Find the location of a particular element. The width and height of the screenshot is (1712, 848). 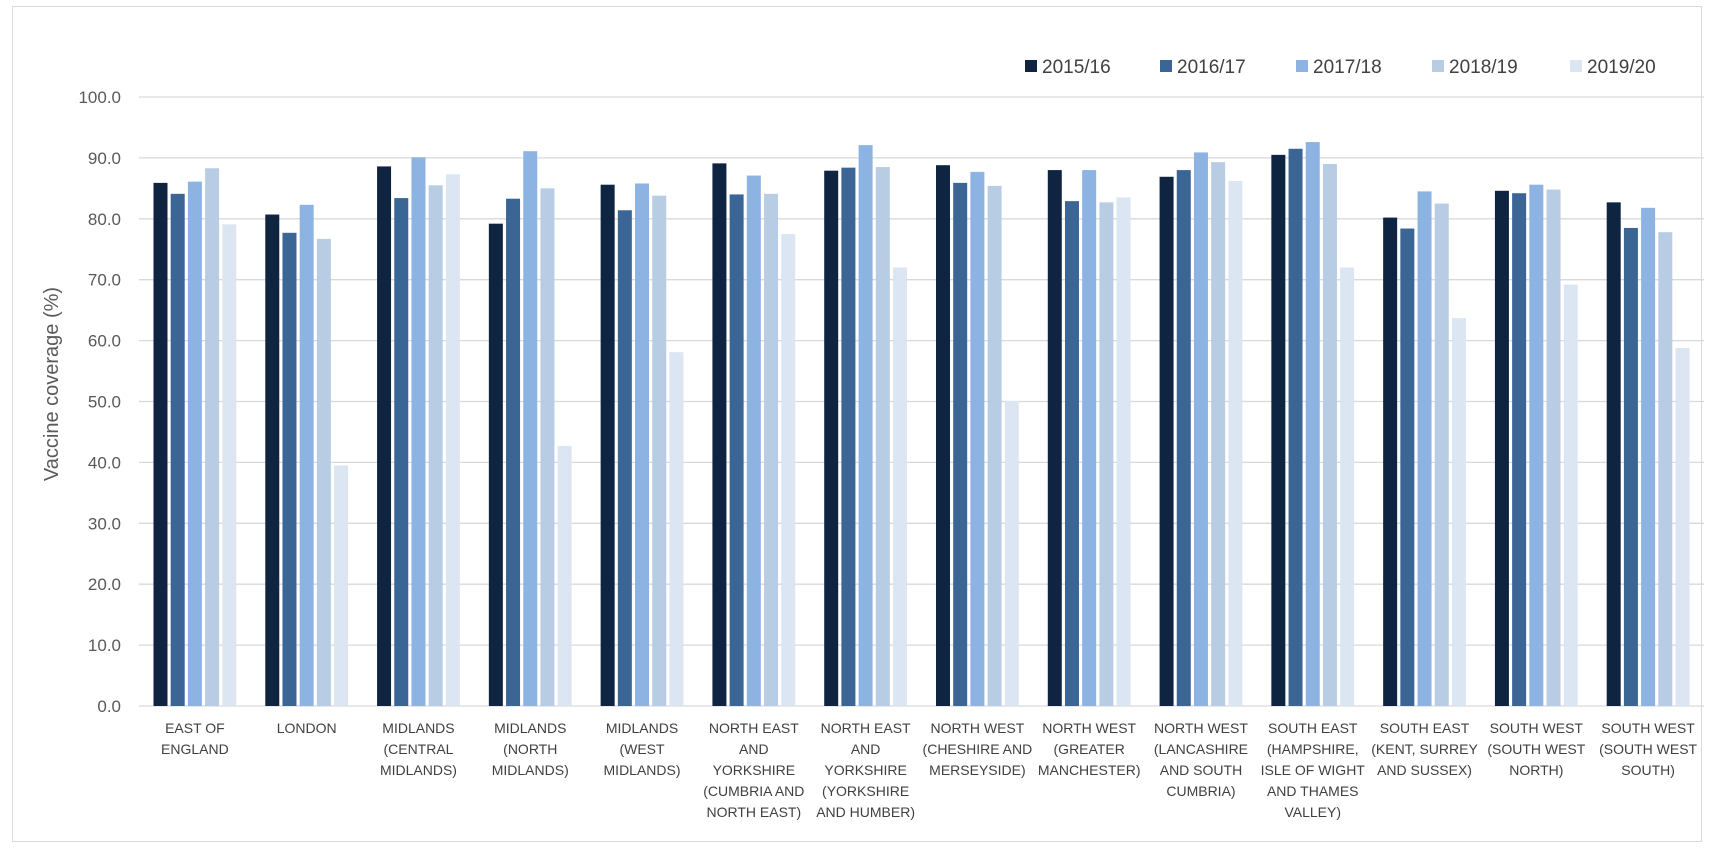

x-category-label: MIDLANDS (CENTRAL MIDLANDS) is located at coordinates (418, 749).